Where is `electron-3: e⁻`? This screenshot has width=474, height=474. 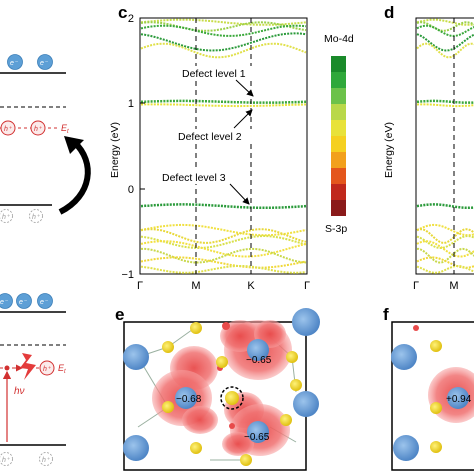
electron-3: e⁻ is located at coordinates (6, 301).